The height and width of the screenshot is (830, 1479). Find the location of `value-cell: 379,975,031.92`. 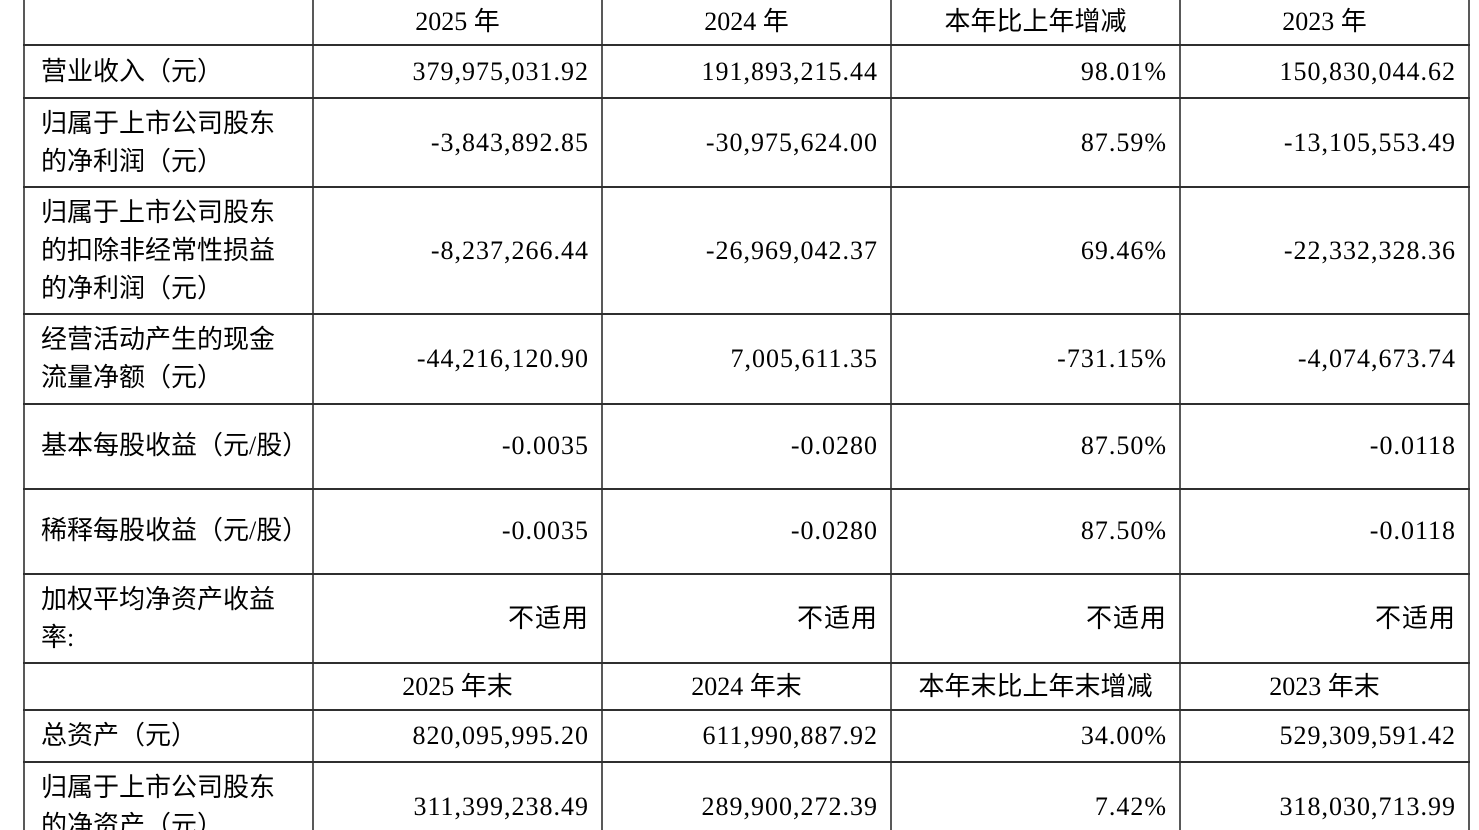

value-cell: 379,975,031.92 is located at coordinates (457, 71).